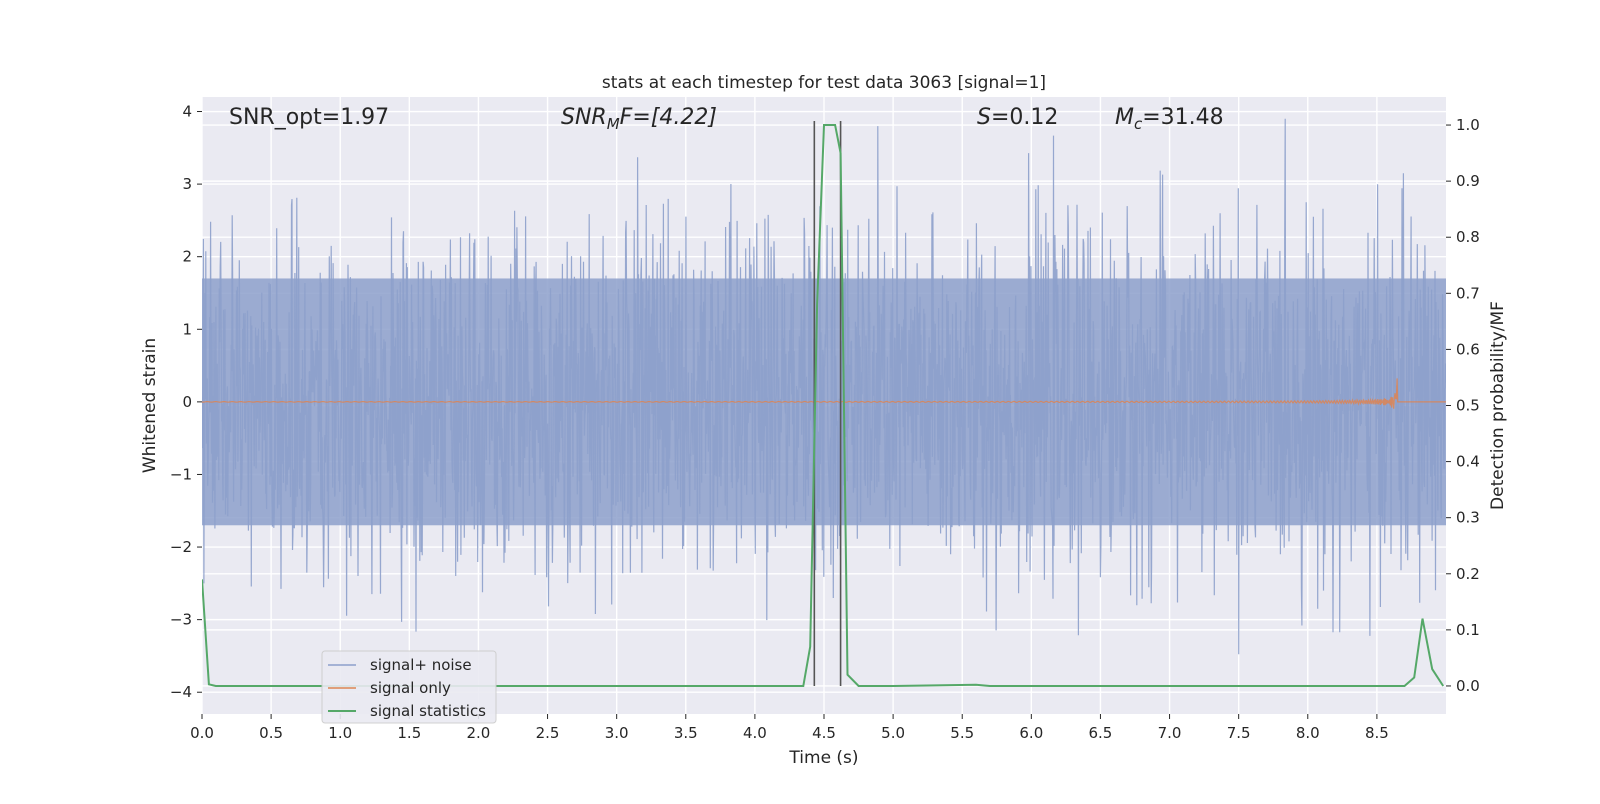  I want to click on y2-tick-label: 0.5, so click(1468, 406).